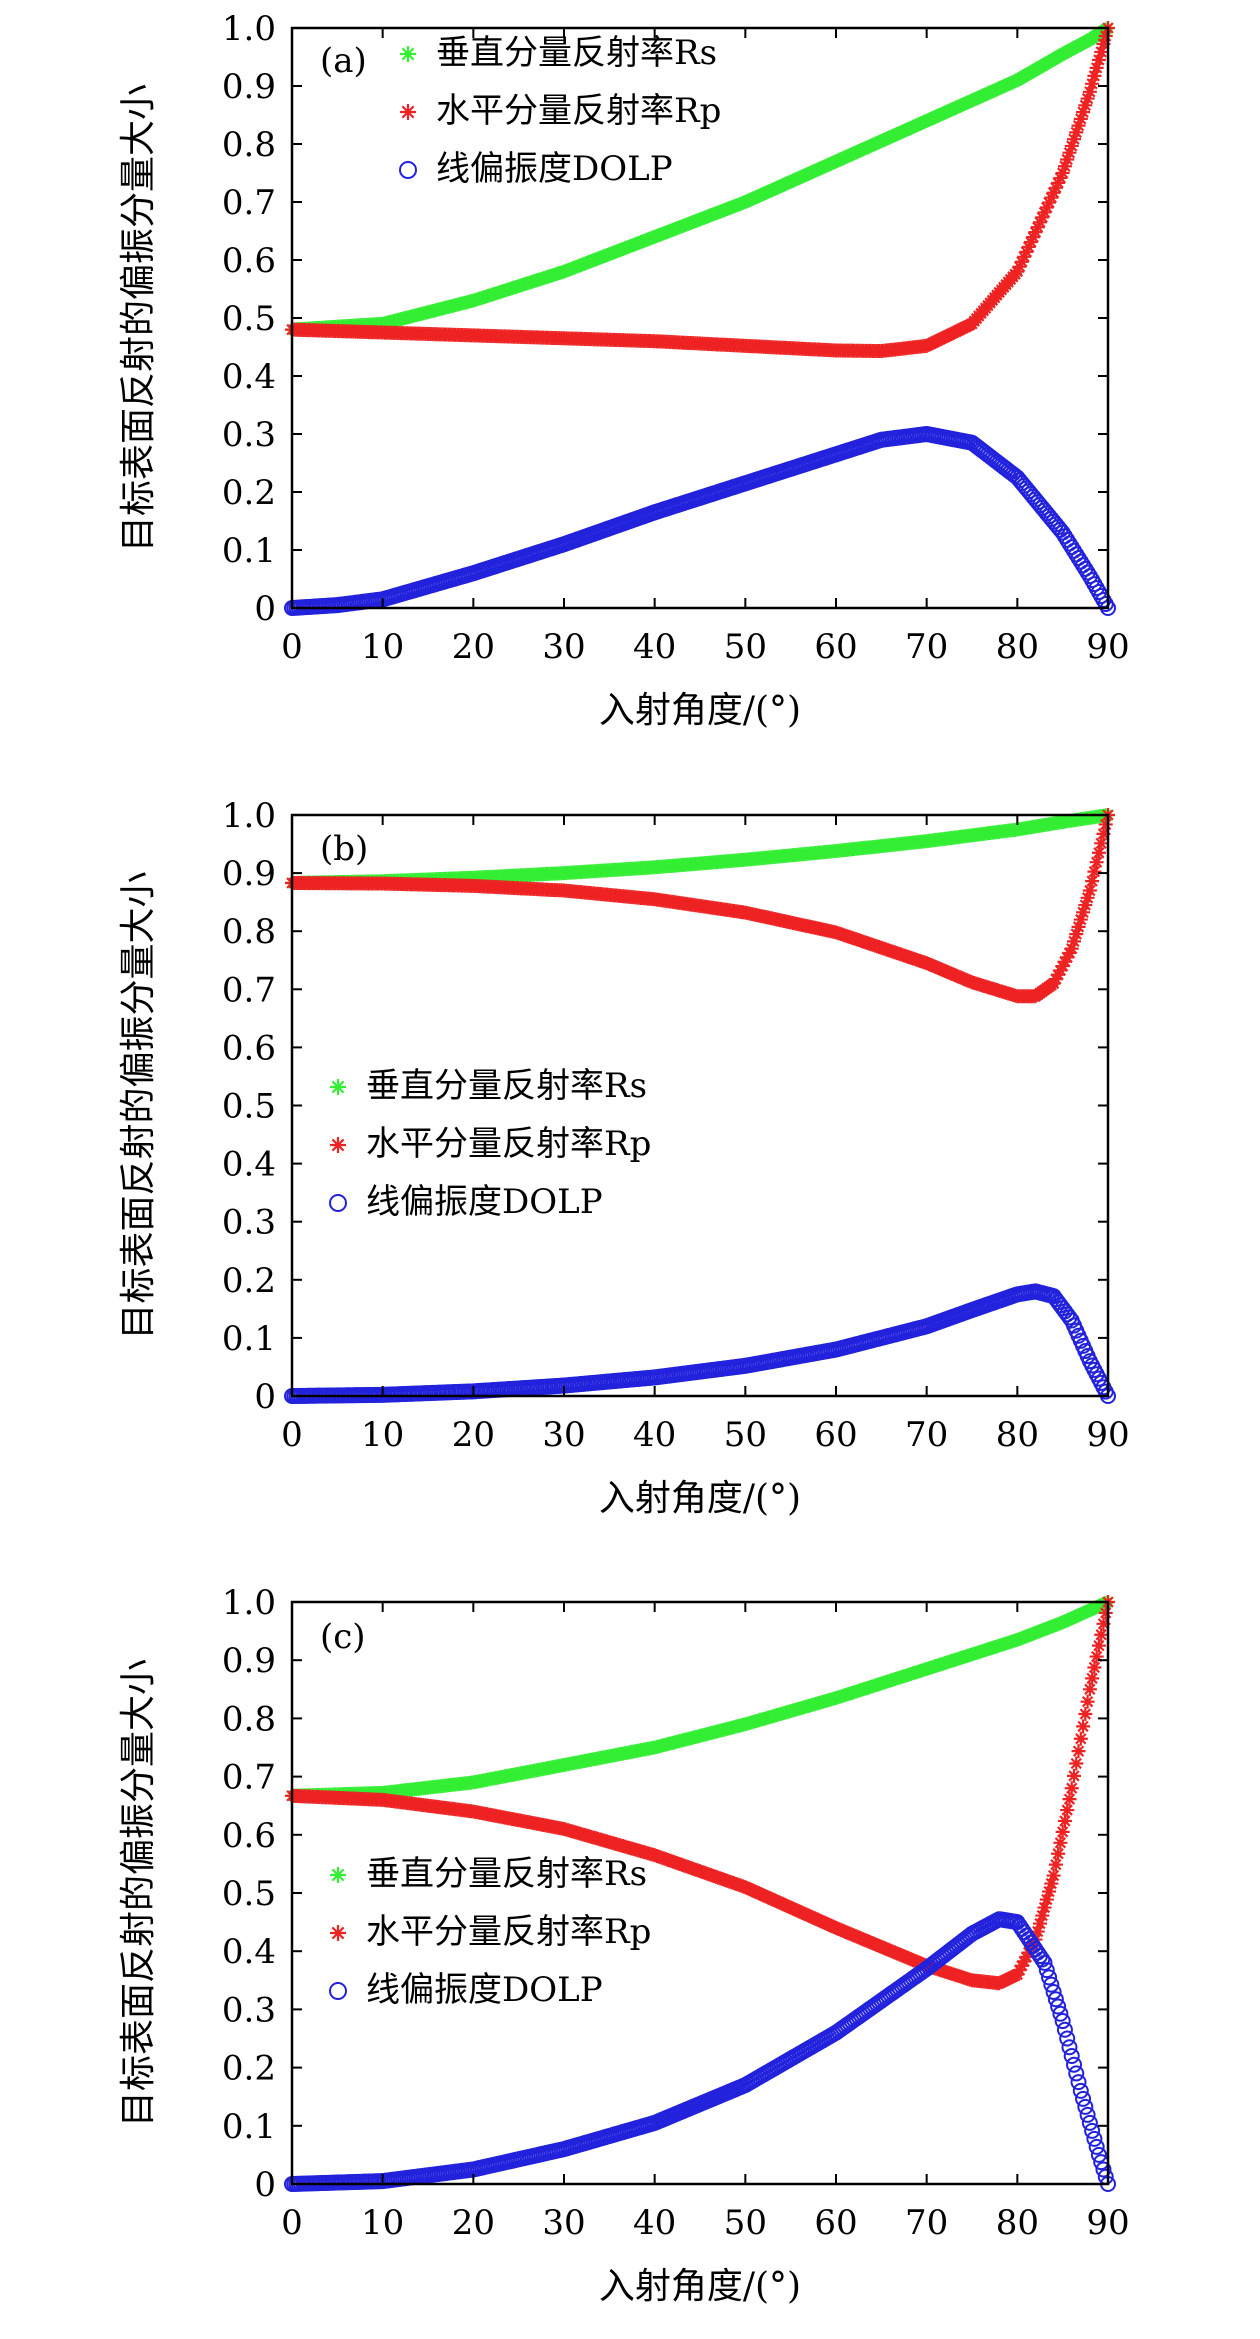 This screenshot has width=1260, height=2339. What do you see at coordinates (138, 318) in the screenshot?
I see `y-axis-label: 目标表面反射的偏振分量大小` at bounding box center [138, 318].